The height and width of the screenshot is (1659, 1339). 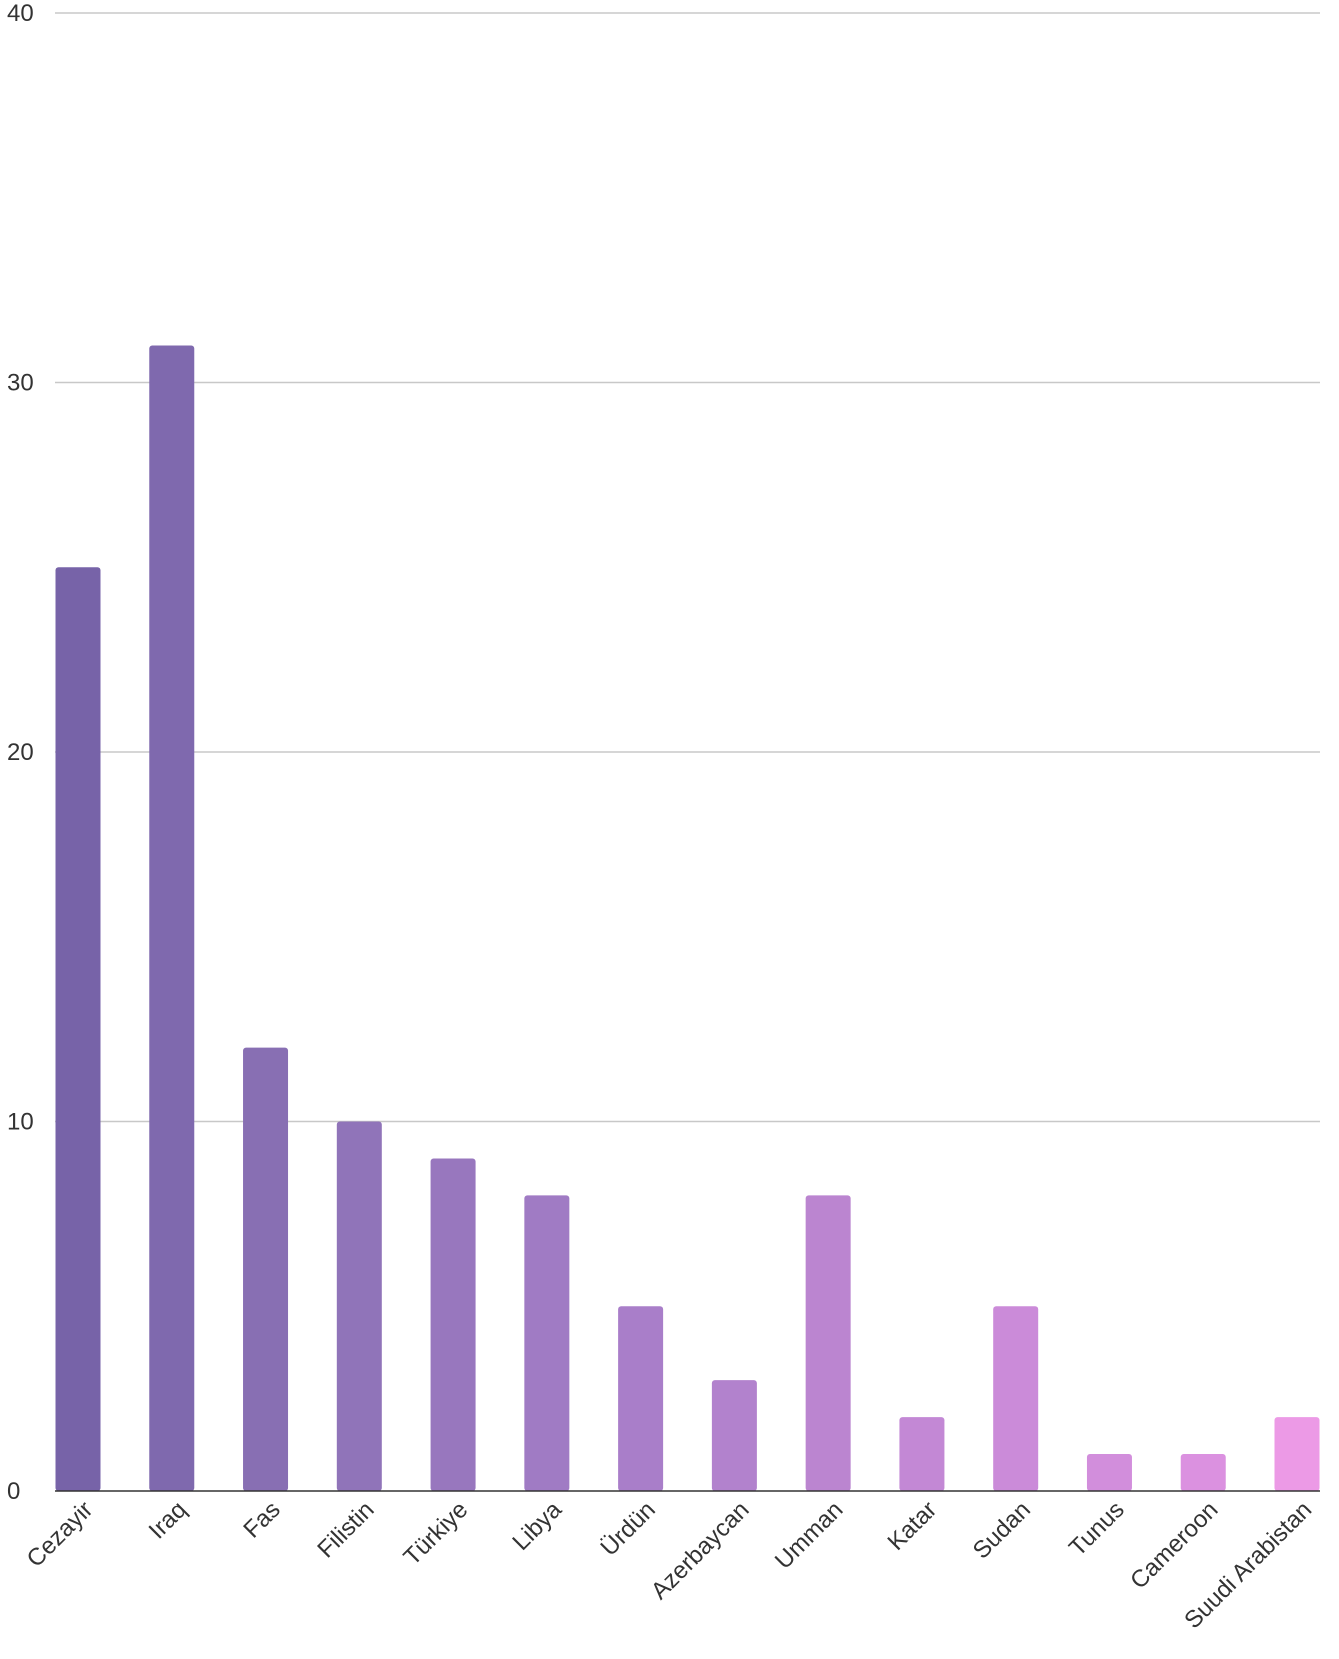 What do you see at coordinates (1174, 1545) in the screenshot?
I see `x-tick-label: Cameroon` at bounding box center [1174, 1545].